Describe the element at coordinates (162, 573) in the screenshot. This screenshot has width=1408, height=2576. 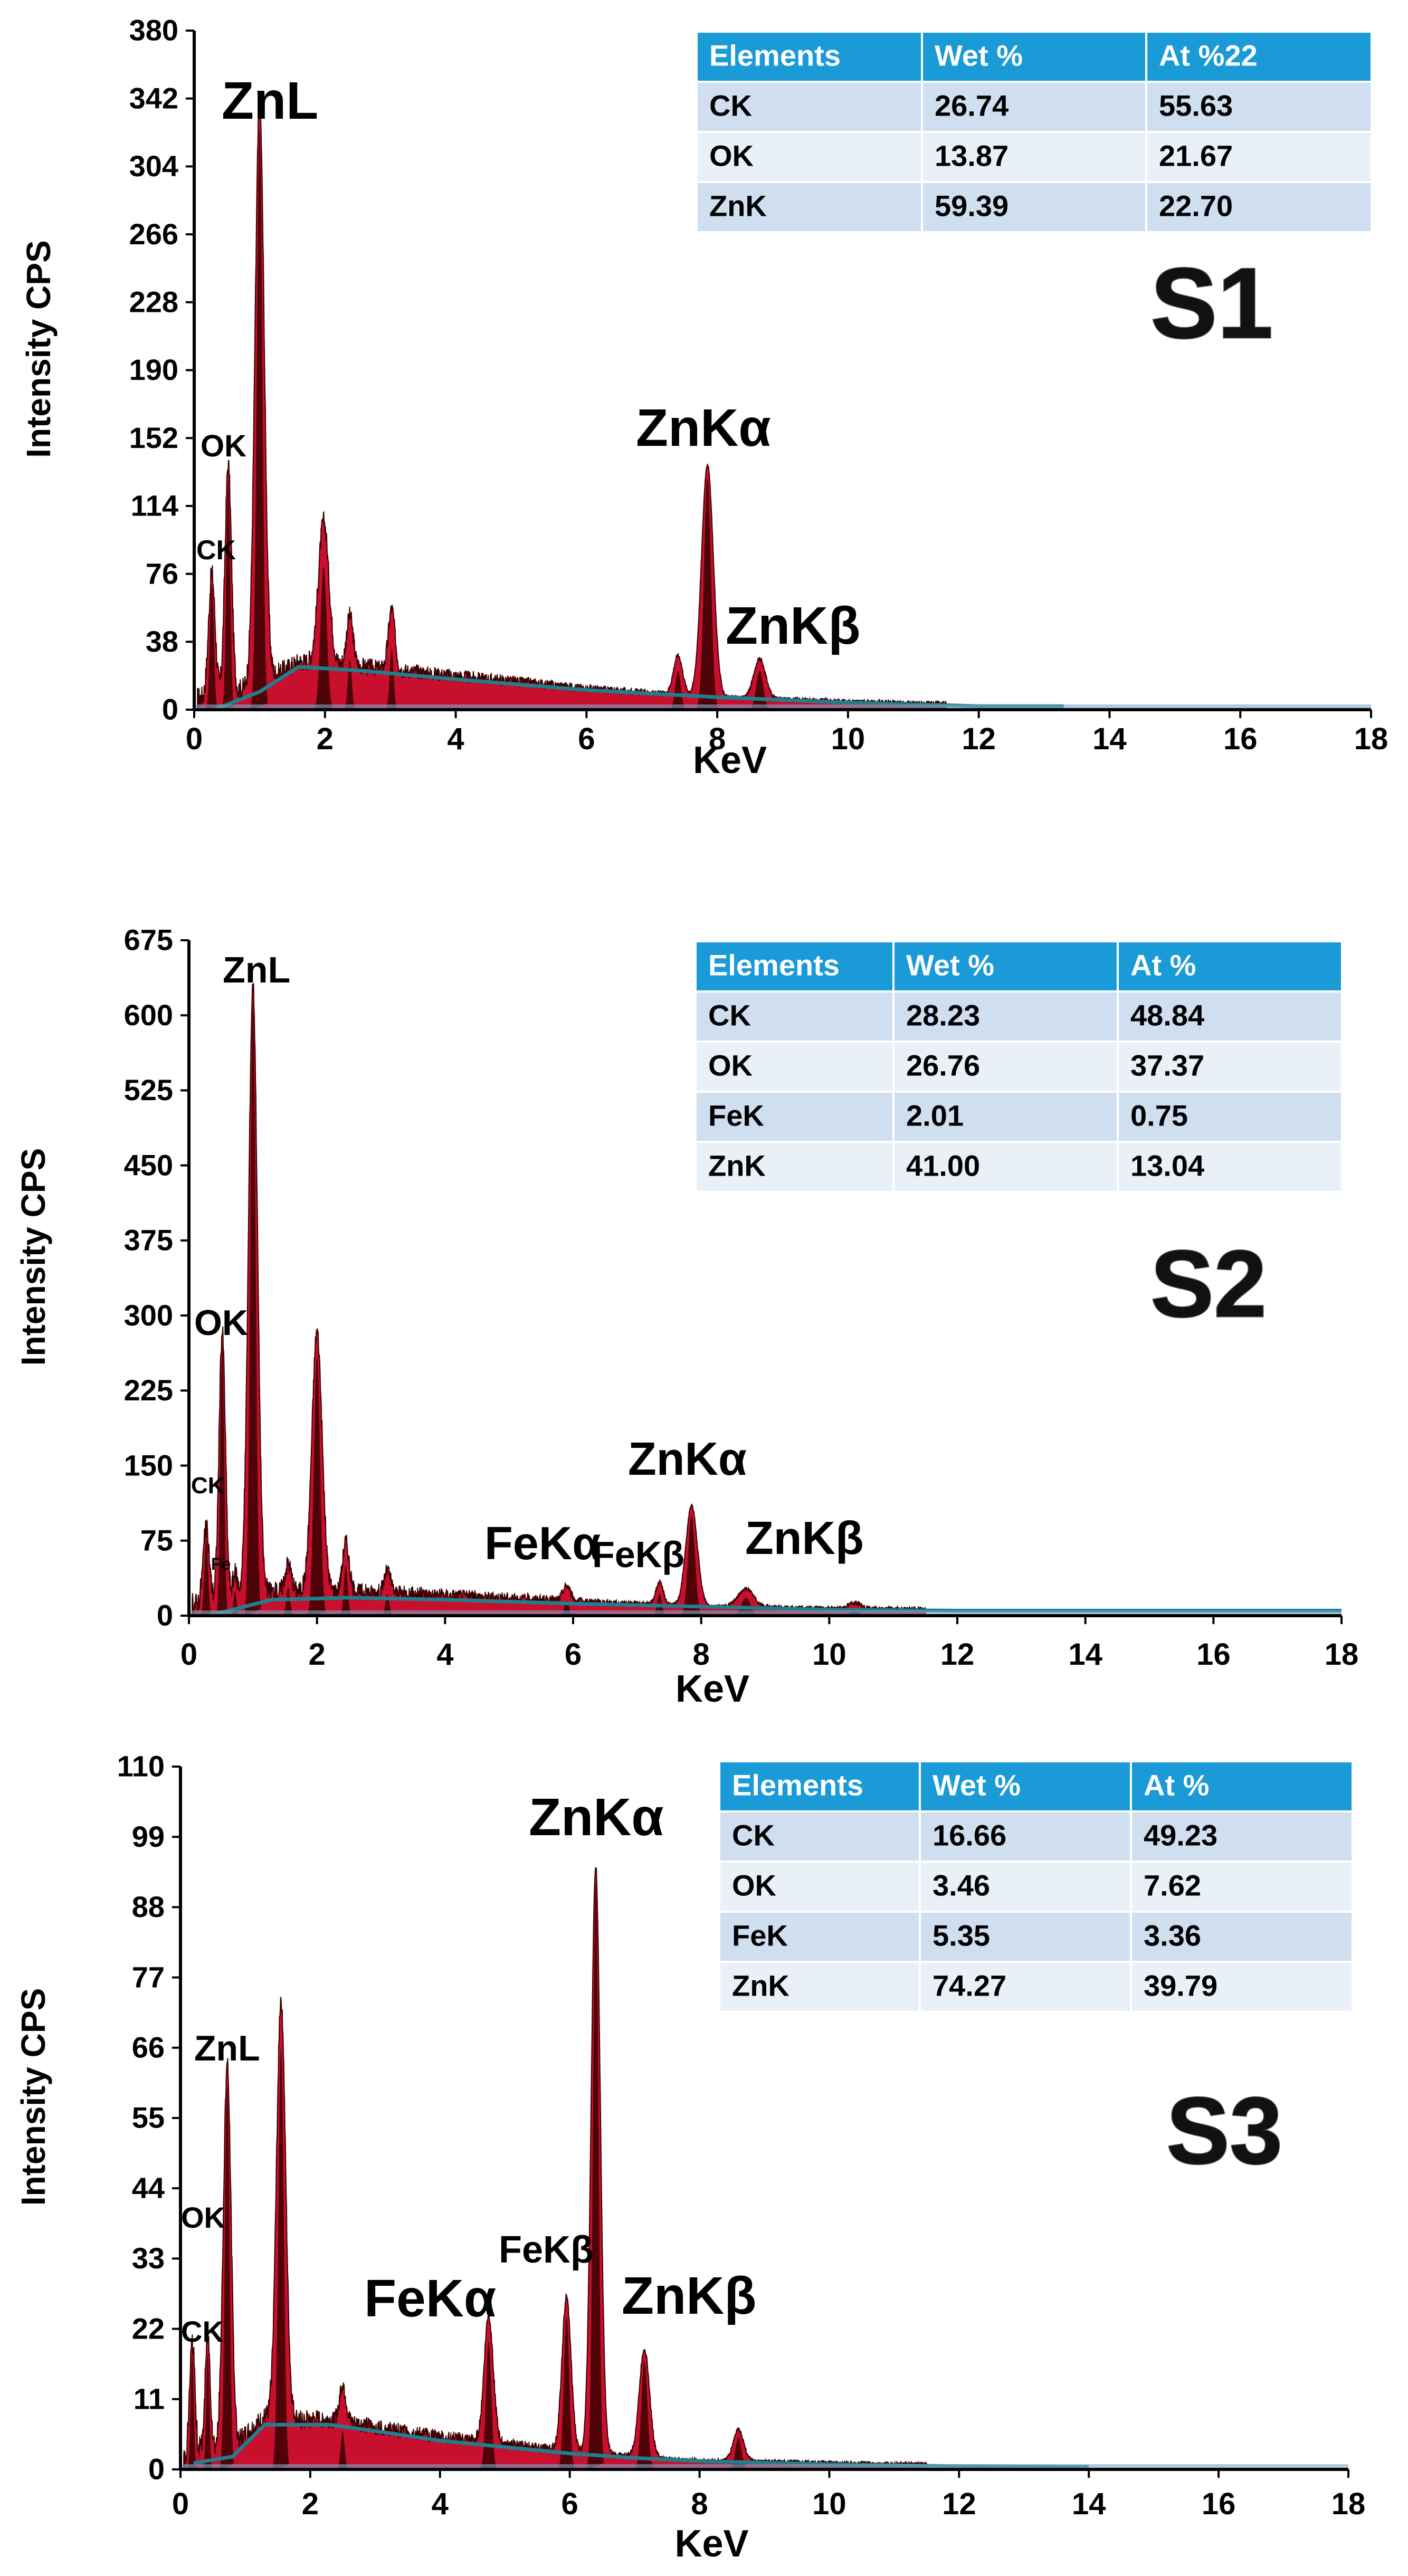
I see `y-tick-label: 76` at that location.